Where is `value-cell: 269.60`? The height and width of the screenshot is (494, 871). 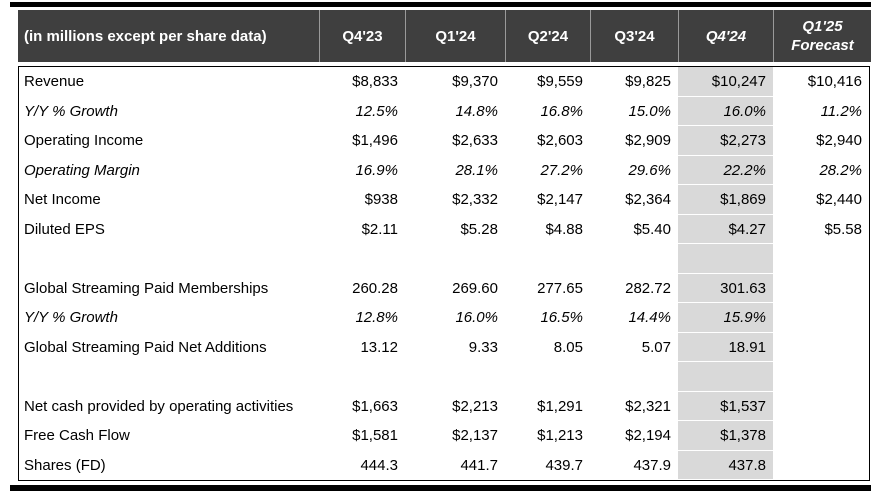 value-cell: 269.60 is located at coordinates (475, 288).